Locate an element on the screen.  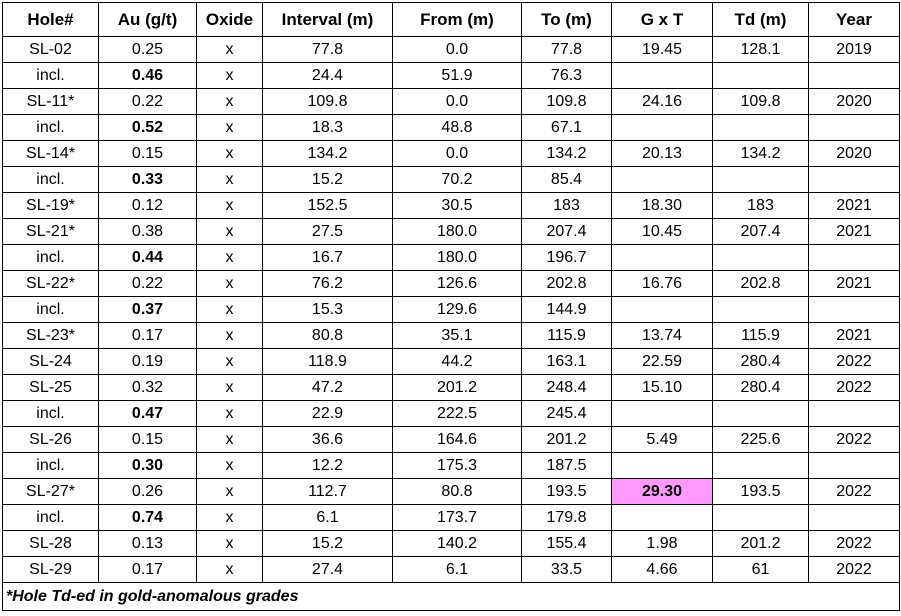
table-row: SL-27* 0.26 x 112.7 80.8 193.5 29.30 193.5 2022 is located at coordinates (451, 491).